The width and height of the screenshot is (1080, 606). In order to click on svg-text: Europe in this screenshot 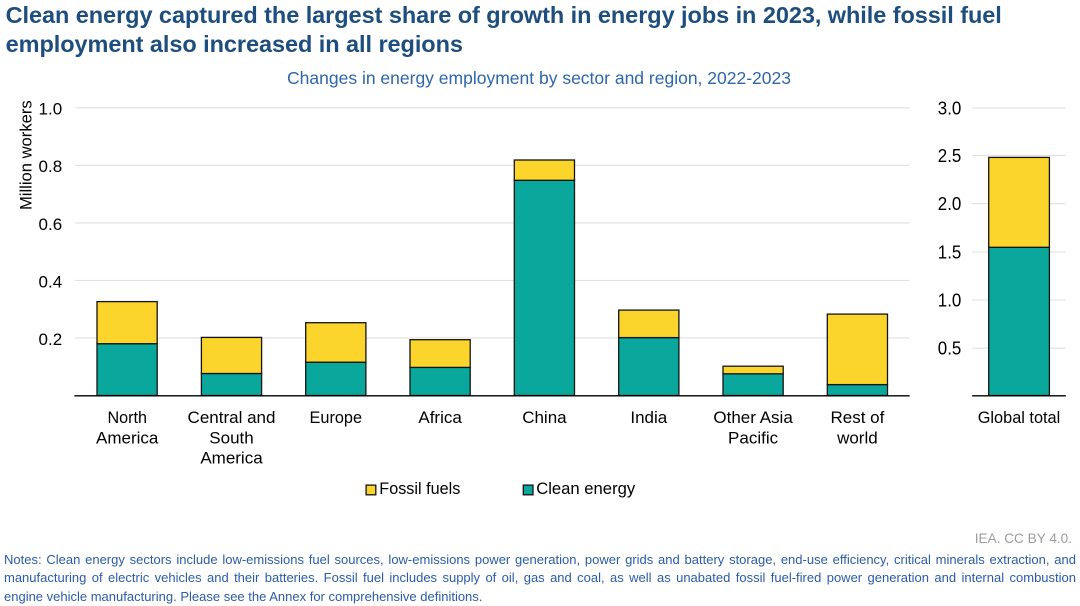, I will do `click(336, 417)`.